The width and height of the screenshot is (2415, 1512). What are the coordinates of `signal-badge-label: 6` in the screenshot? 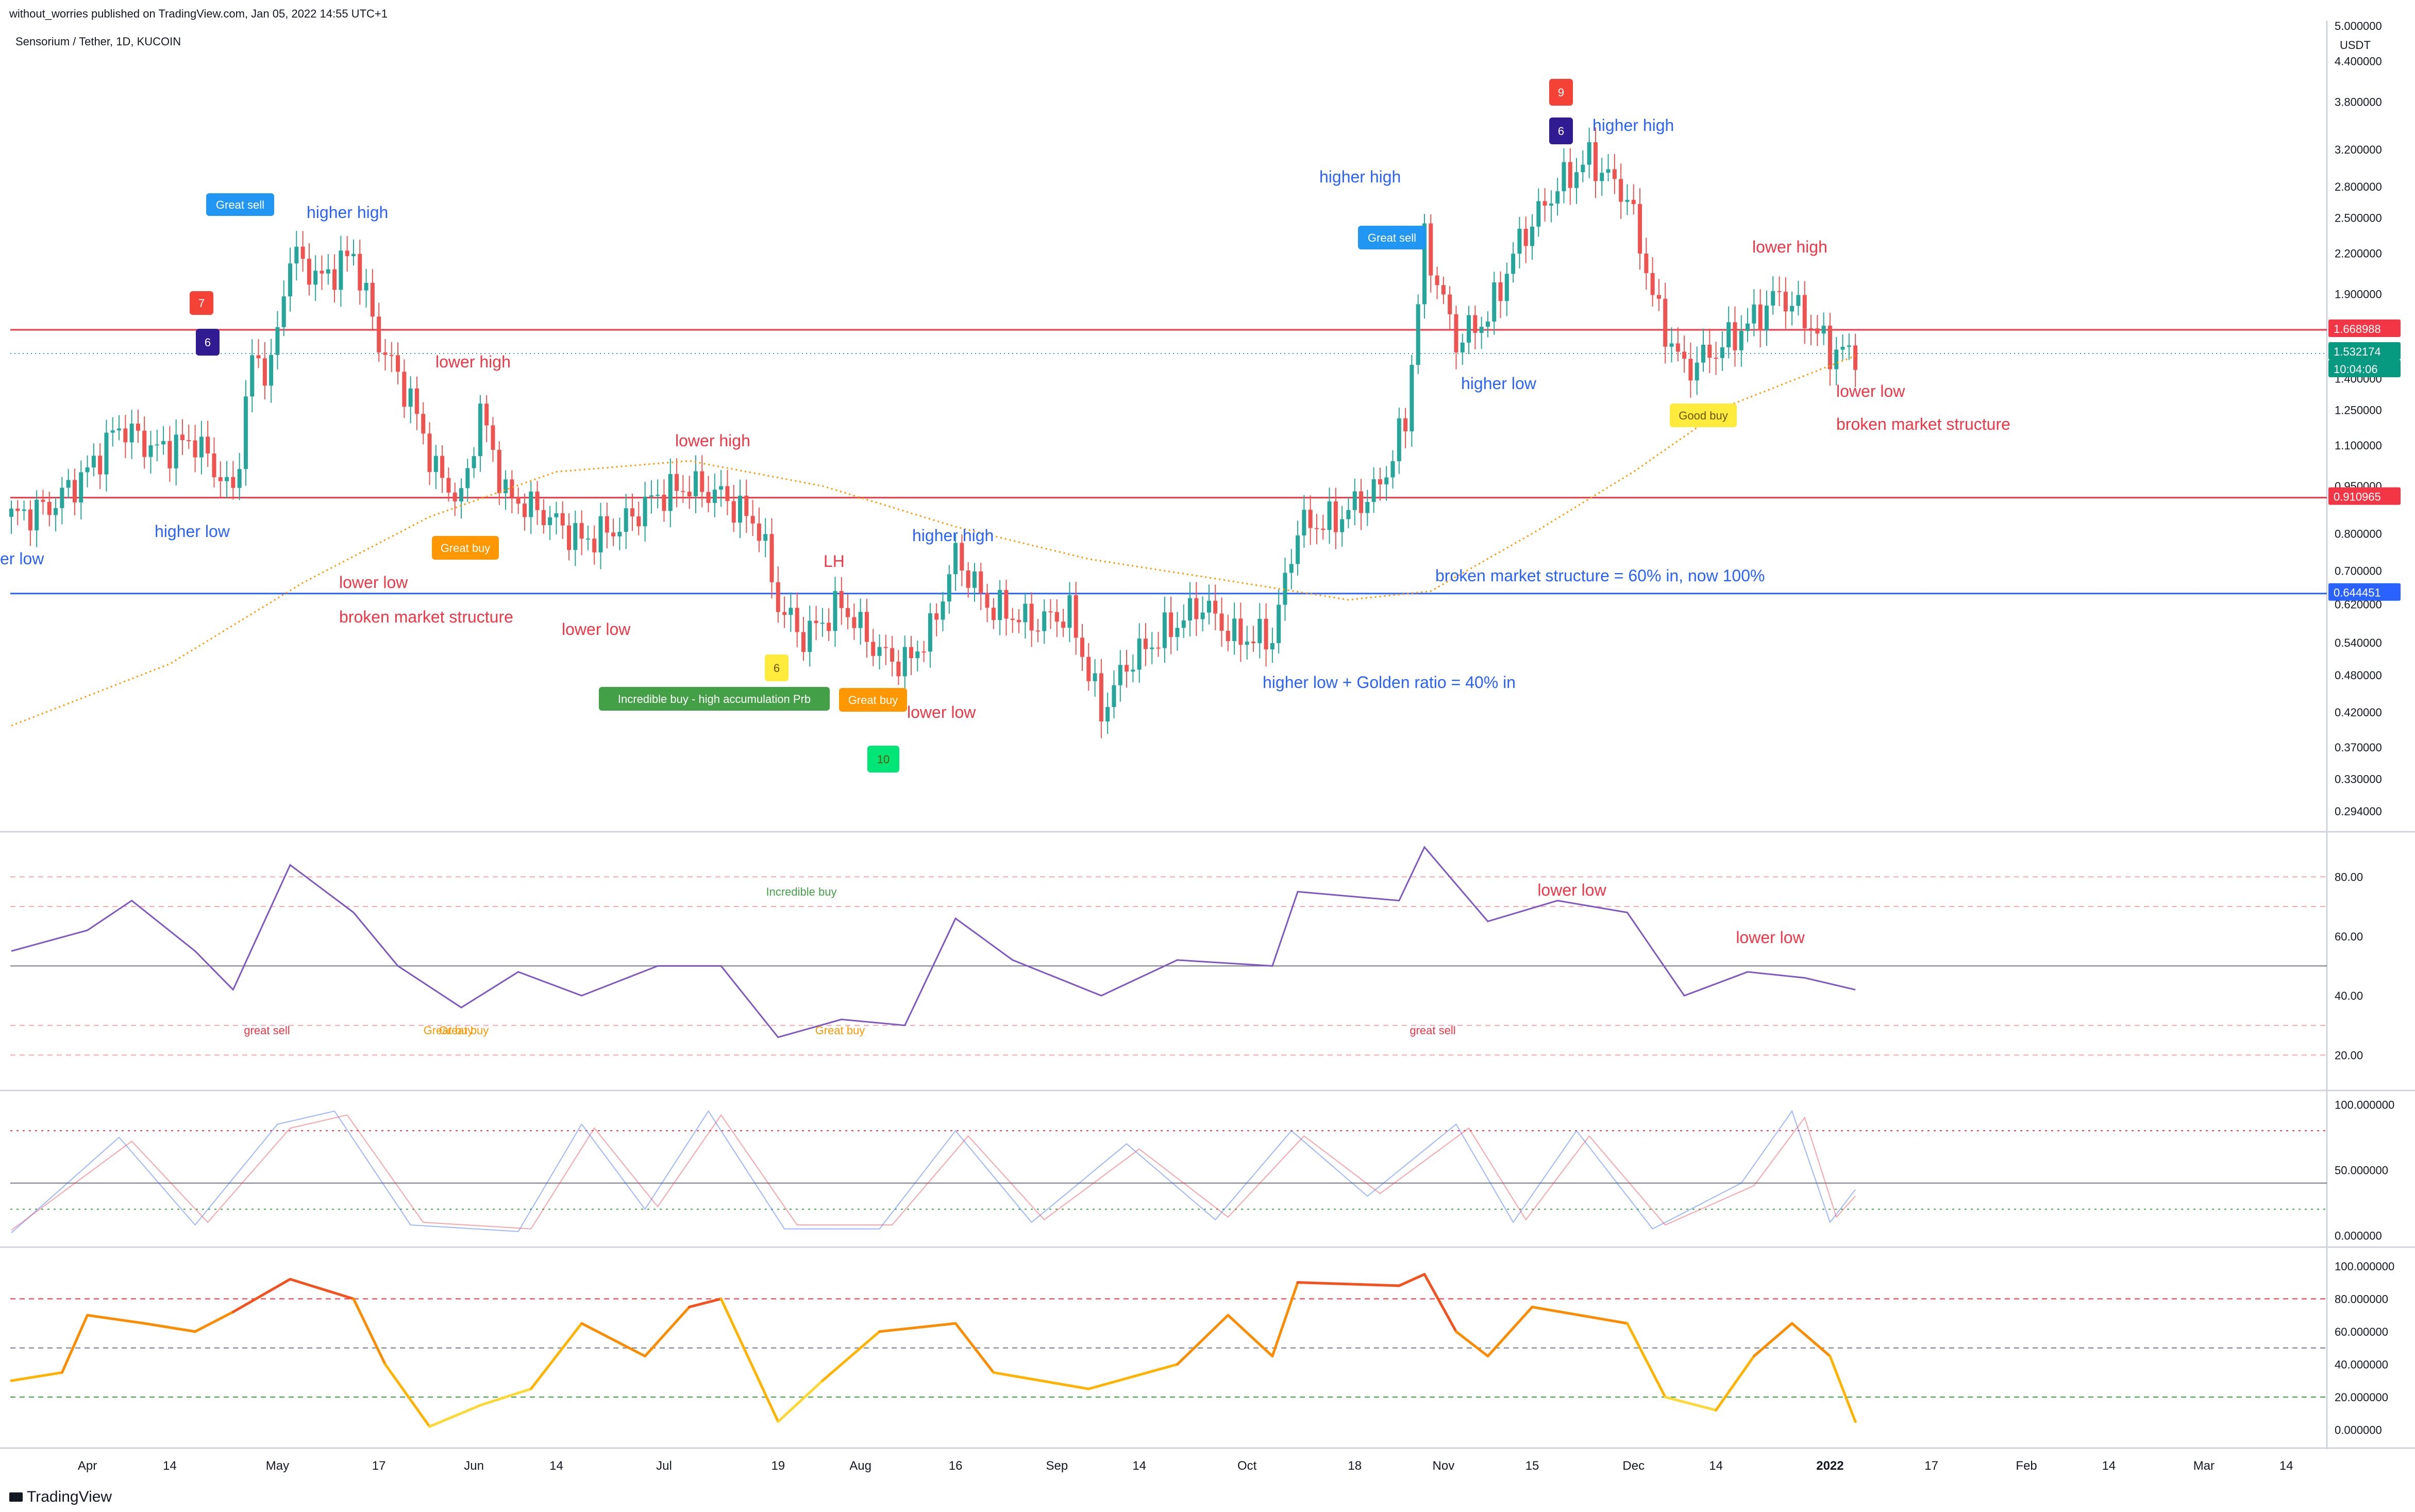 It's located at (1561, 131).